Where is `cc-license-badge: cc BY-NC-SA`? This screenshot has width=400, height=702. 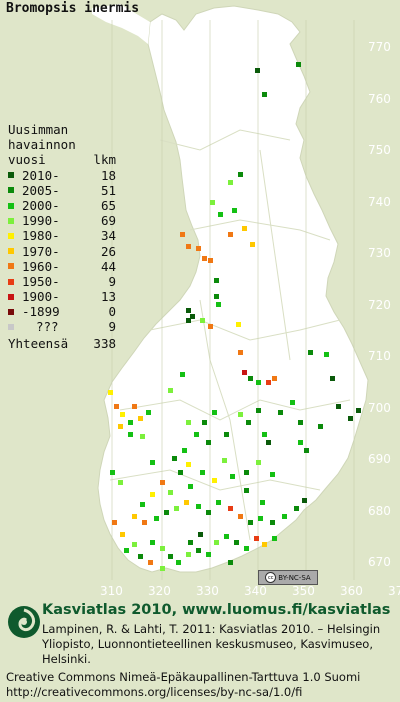 cc-license-badge: cc BY-NC-SA is located at coordinates (288, 577).